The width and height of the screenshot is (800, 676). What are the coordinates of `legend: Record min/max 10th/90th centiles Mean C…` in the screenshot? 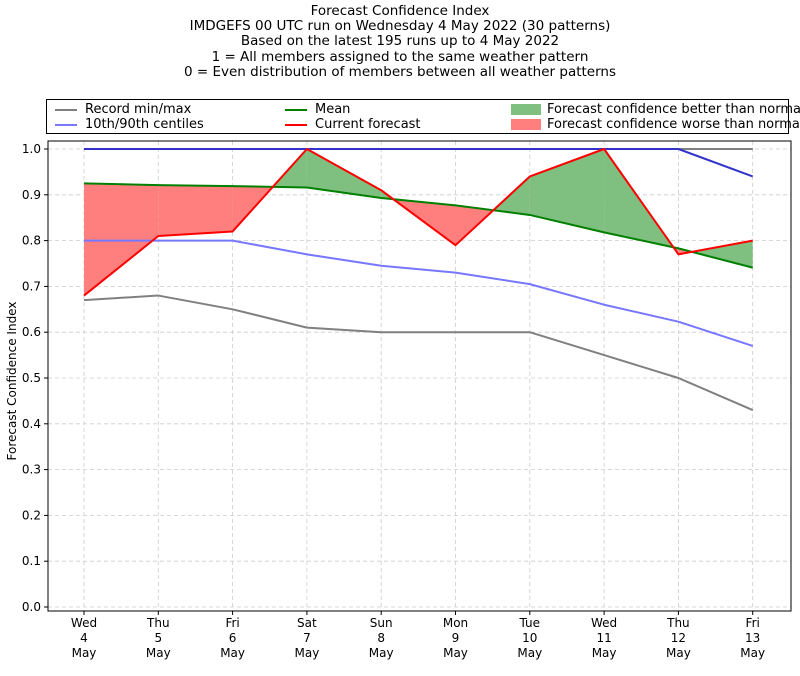 It's located at (423, 116).